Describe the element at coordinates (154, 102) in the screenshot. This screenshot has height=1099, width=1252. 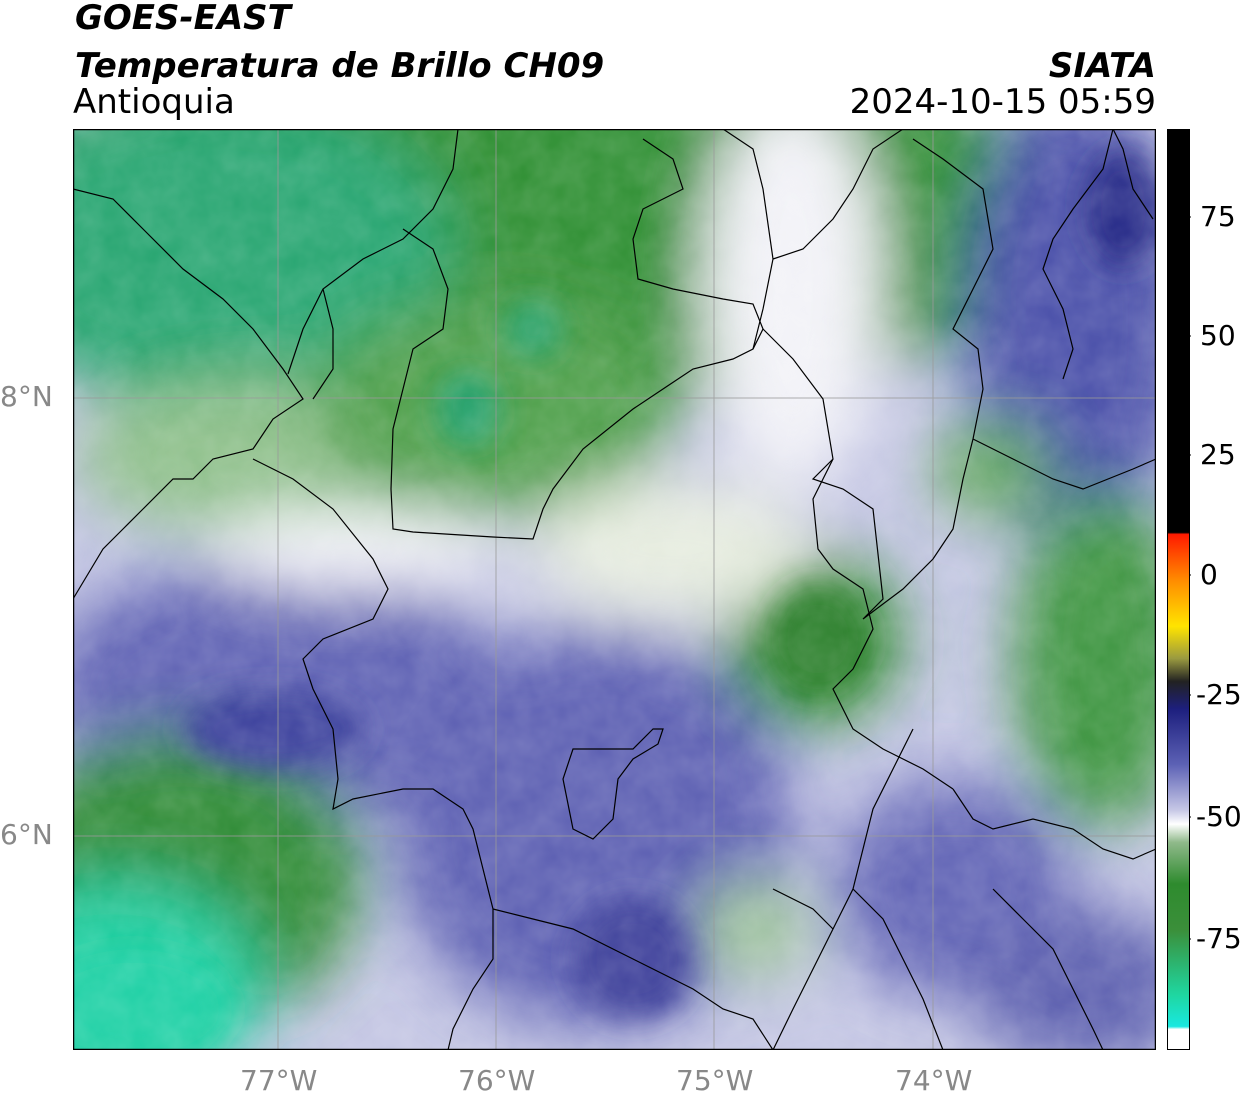
I see `title-region: Antioquia` at that location.